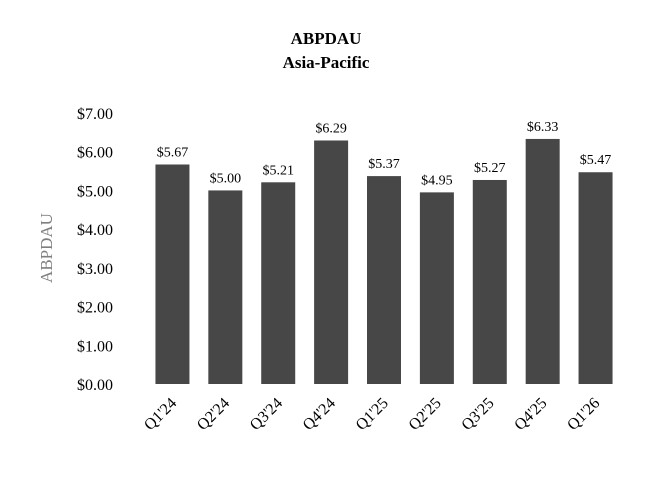 The image size is (650, 480). I want to click on bar-data-label: $4.95, so click(437, 180).